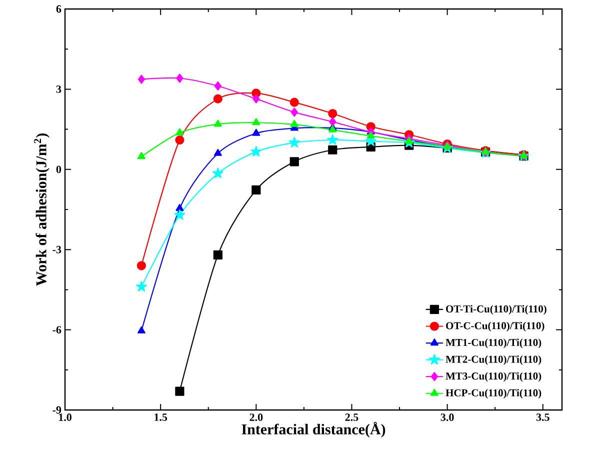  I want to click on x-tick-label: 1.0, so click(65, 418).